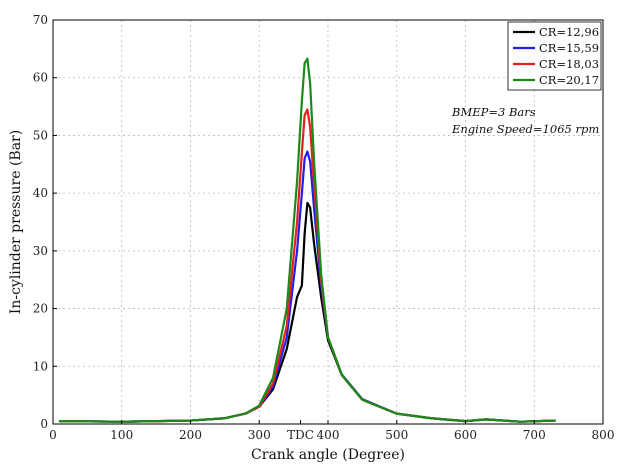 The width and height of the screenshot is (617, 464). Describe the element at coordinates (328, 435) in the screenshot. I see `x-tick-label: 400` at that location.